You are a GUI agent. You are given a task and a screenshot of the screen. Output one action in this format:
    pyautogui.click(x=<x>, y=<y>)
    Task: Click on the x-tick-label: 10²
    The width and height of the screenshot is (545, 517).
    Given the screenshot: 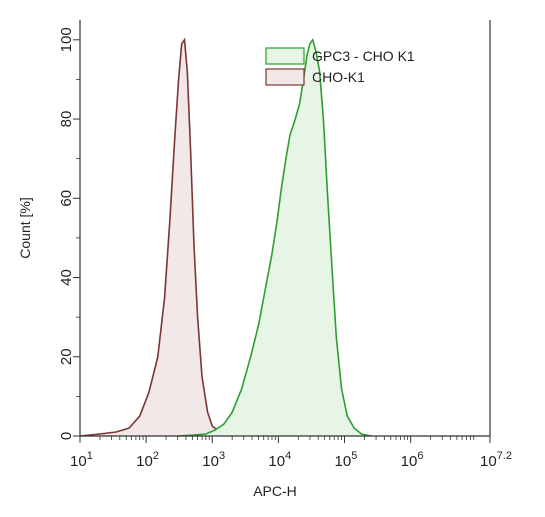 What is the action you would take?
    pyautogui.click(x=147, y=460)
    